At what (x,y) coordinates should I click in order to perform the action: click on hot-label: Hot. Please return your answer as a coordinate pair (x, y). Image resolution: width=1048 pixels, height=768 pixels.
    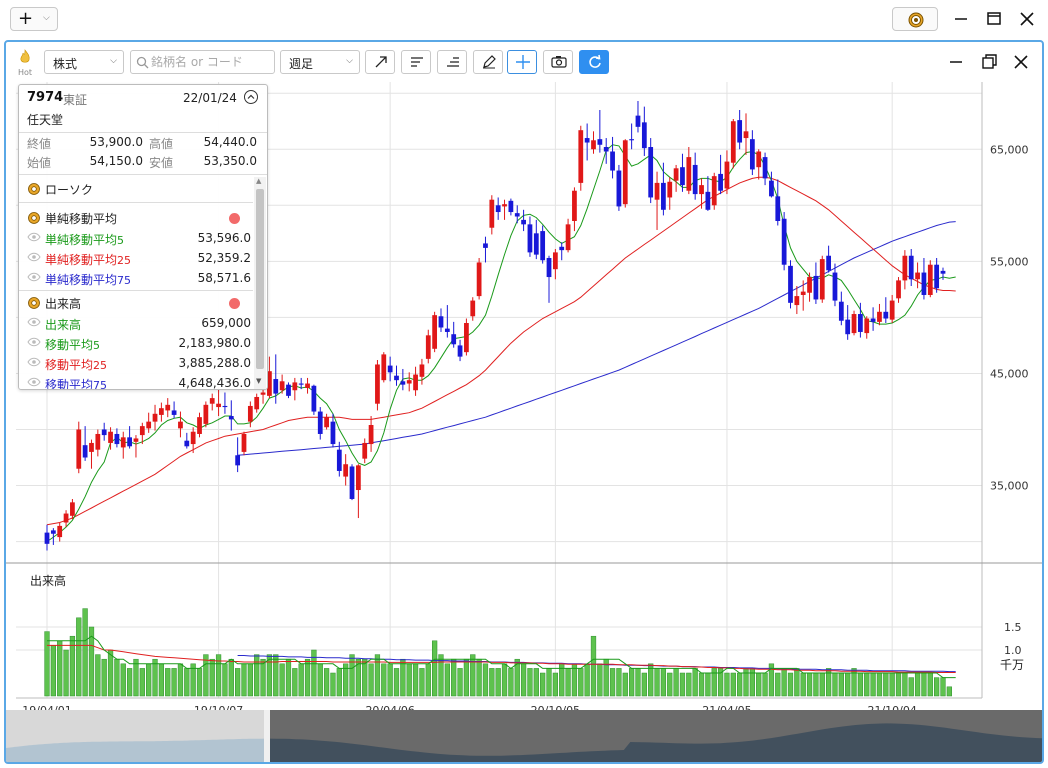
    Looking at the image, I should click on (25, 72).